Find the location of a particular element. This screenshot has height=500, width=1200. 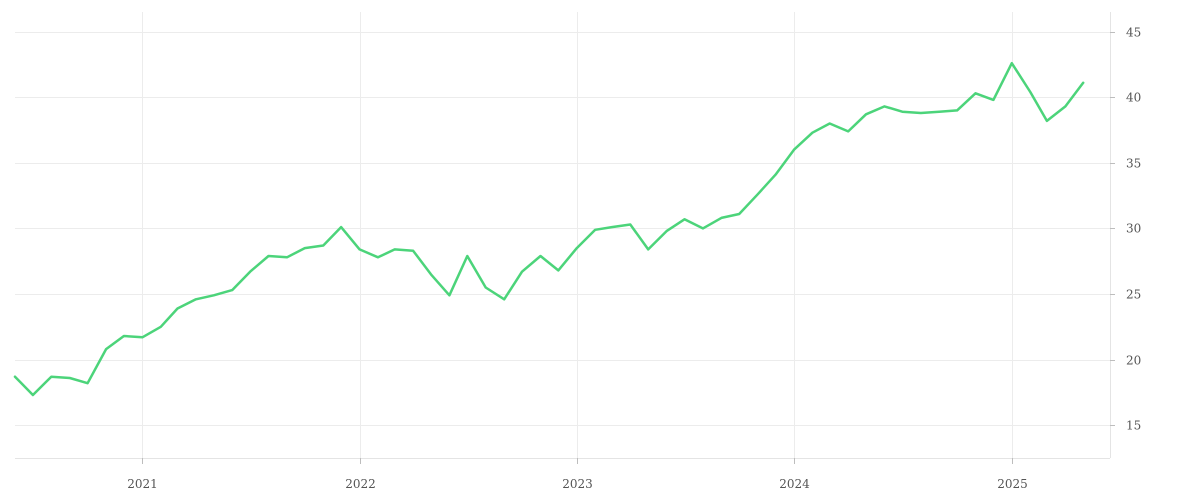

y-tick-label: 40 is located at coordinates (1133, 98).